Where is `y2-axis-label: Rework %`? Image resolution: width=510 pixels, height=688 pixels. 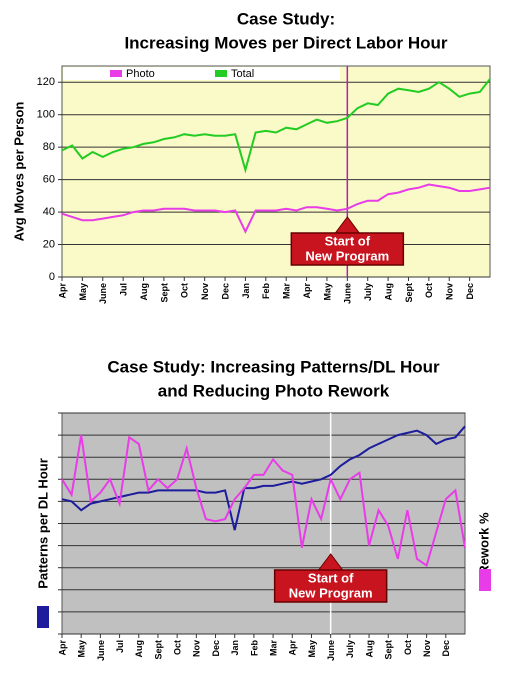
y2-axis-label: Rework % is located at coordinates (483, 543).